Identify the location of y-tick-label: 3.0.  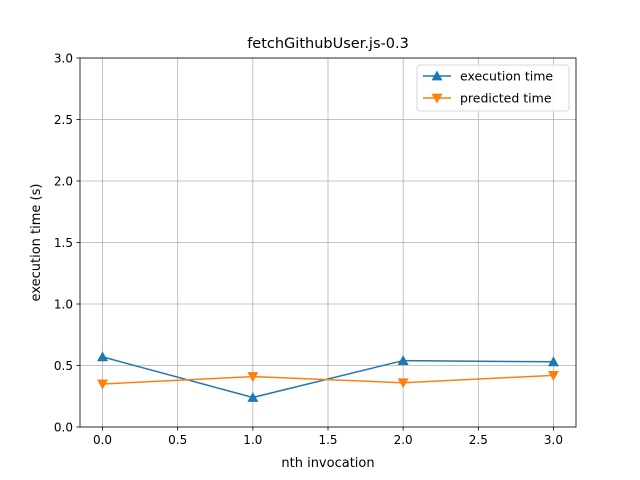
(63, 59).